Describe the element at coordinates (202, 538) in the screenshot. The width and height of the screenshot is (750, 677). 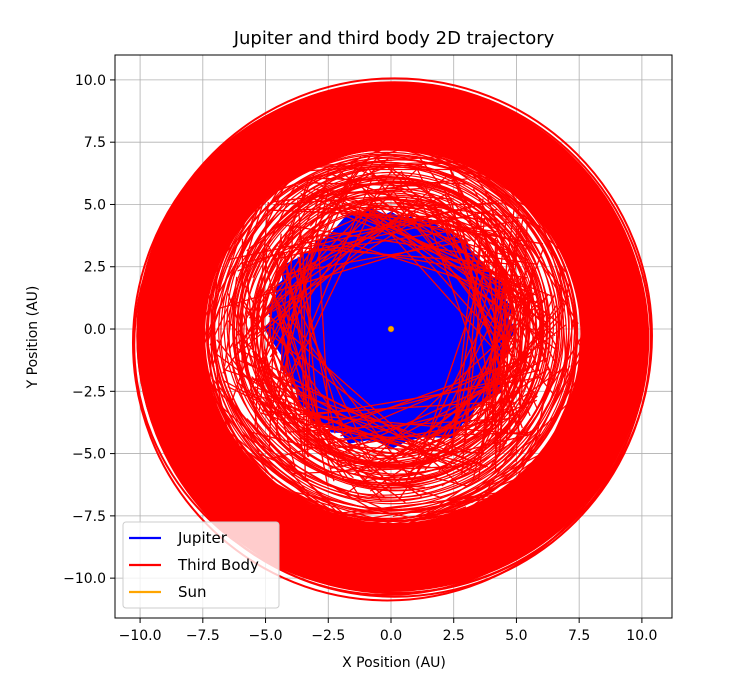
I see `legend-label: Jupiter` at that location.